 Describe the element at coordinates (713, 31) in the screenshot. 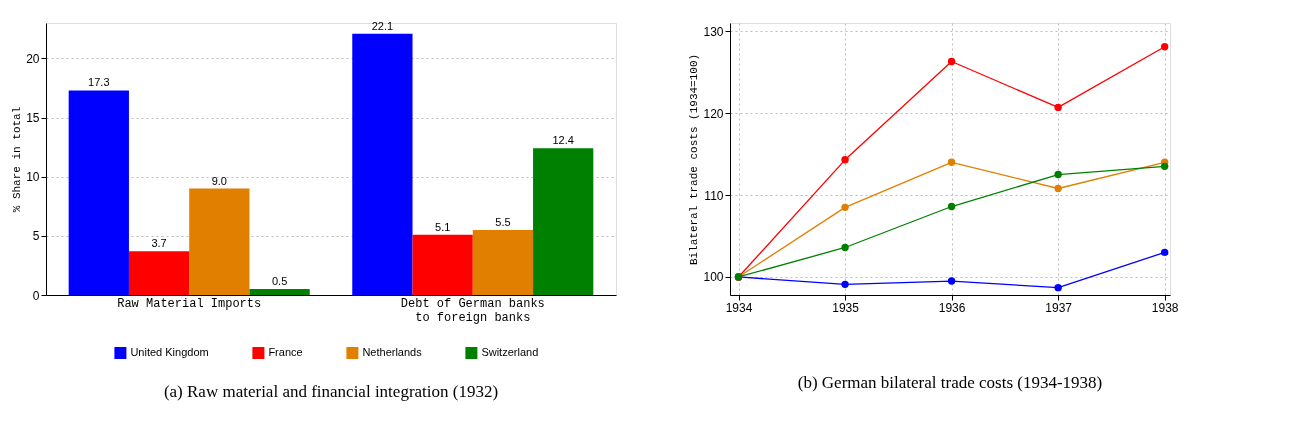

I see `y-tick-label: 130` at that location.